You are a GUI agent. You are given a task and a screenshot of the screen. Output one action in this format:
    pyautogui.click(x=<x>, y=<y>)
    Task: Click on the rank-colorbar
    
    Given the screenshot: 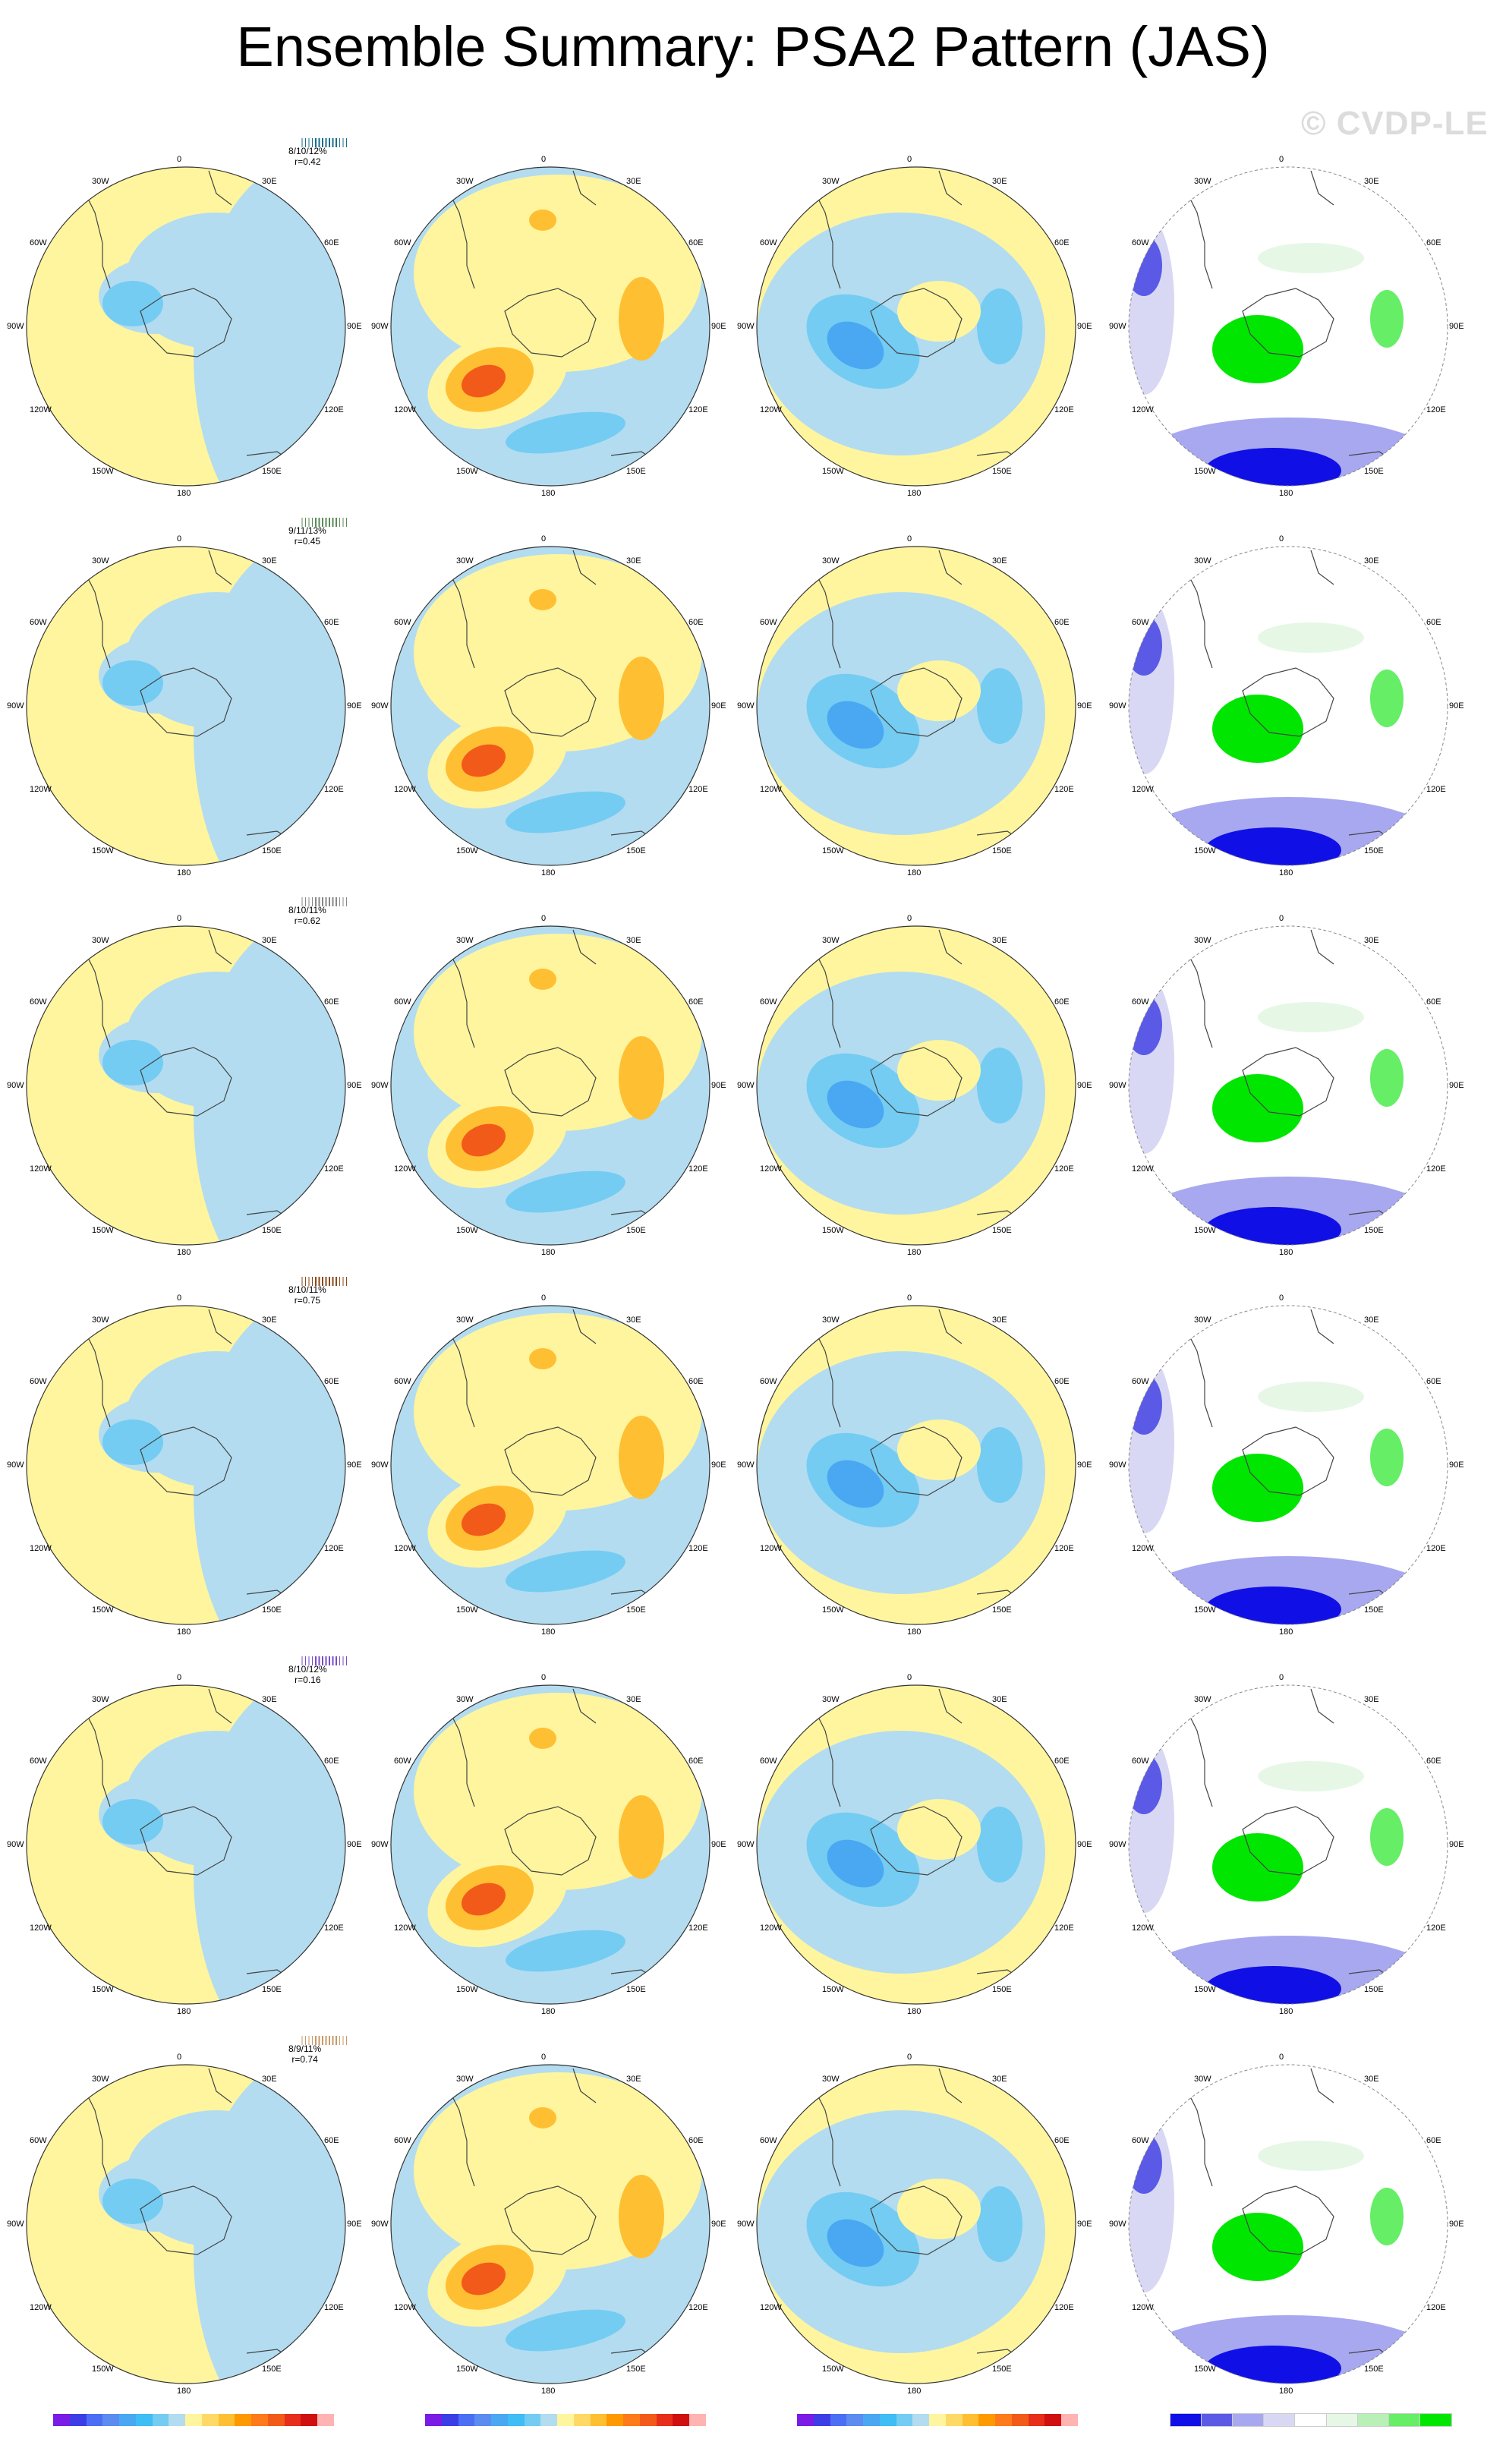 What is the action you would take?
    pyautogui.click(x=1311, y=2436)
    